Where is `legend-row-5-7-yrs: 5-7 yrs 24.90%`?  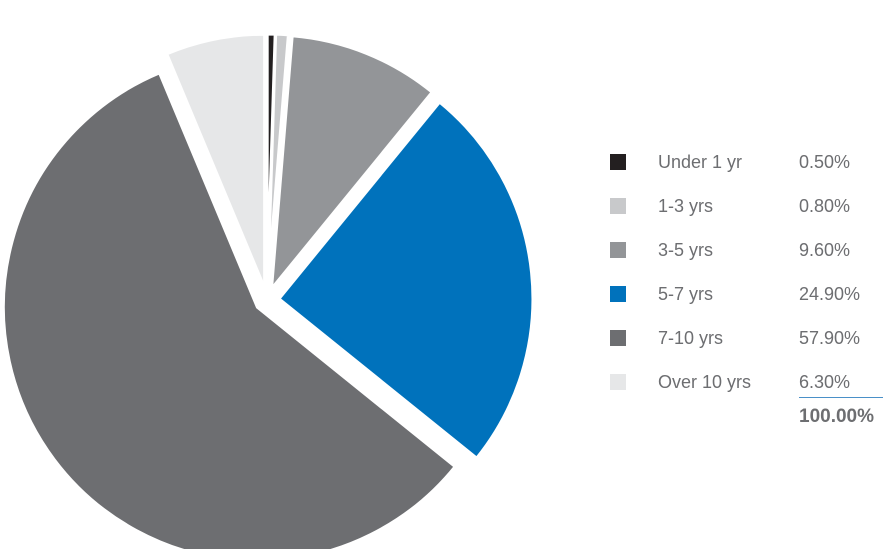
legend-row-5-7-yrs: 5-7 yrs 24.90% is located at coordinates (747, 304).